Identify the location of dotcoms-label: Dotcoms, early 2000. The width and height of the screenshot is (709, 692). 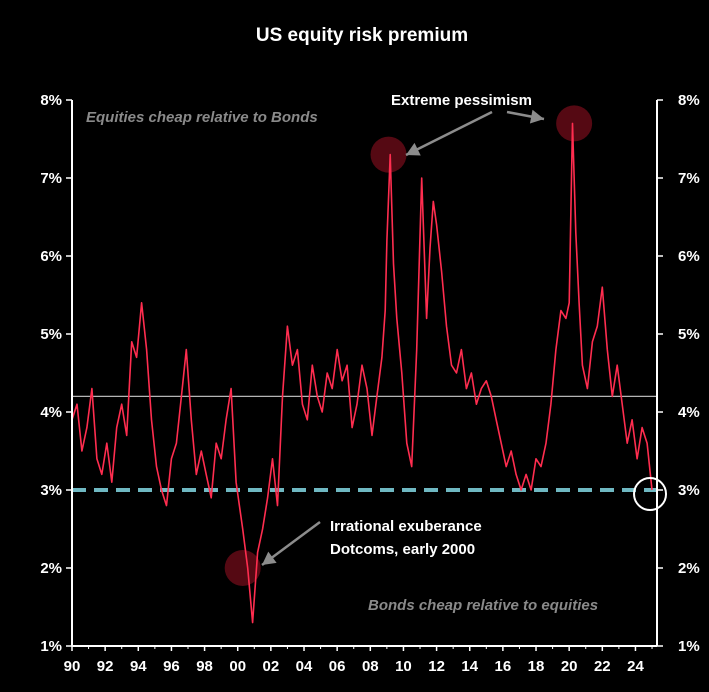
(402, 549).